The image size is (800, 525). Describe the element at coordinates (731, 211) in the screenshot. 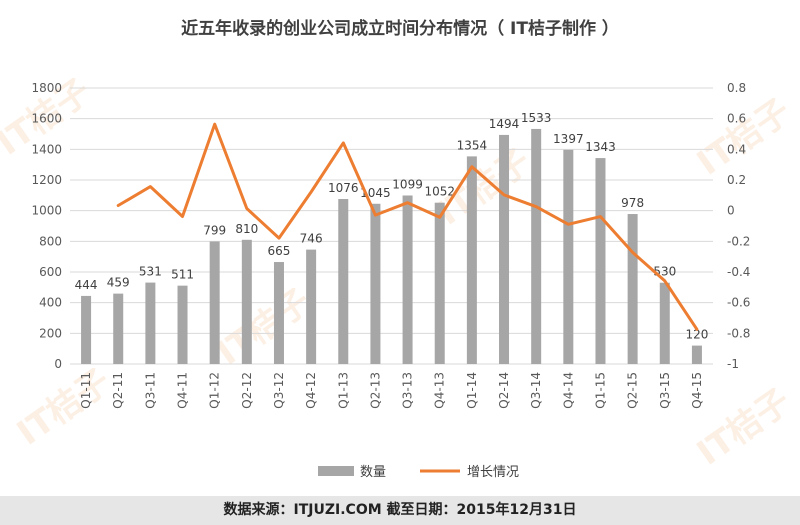

I see `y-right-tick-label: 0` at that location.